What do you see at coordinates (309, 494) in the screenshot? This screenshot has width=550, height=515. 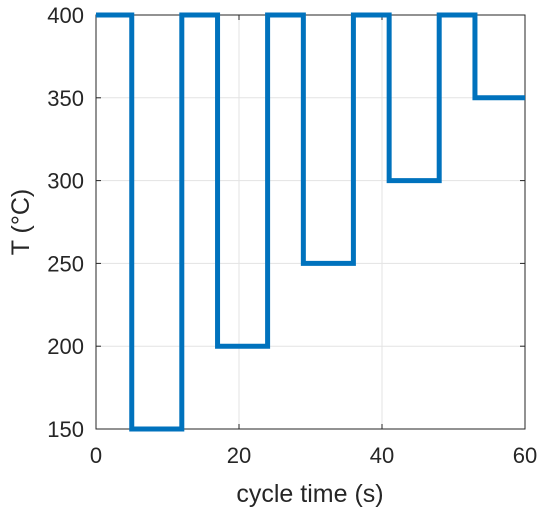 I see `x-axis-label: cycle time (s)` at bounding box center [309, 494].